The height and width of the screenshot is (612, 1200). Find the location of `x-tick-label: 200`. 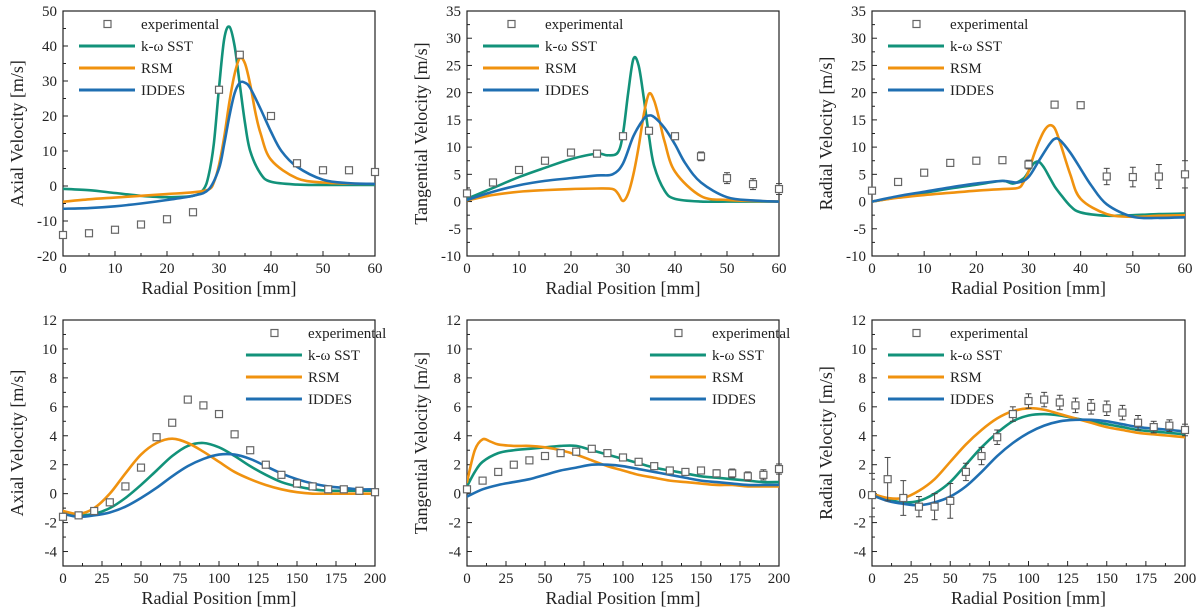

x-tick-label: 200 is located at coordinates (1185, 579).